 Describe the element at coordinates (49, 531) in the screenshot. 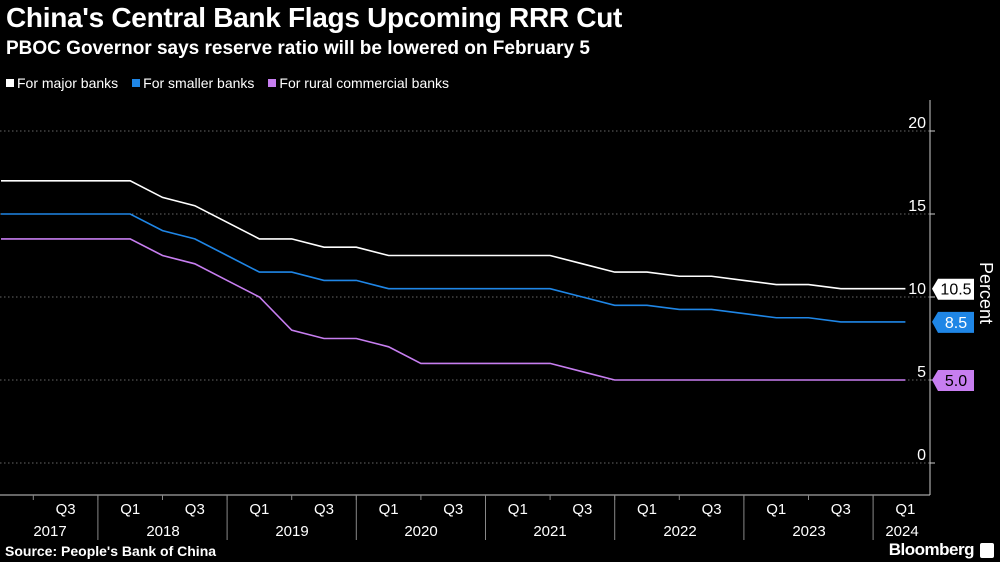

I see `year-label: 2017` at that location.